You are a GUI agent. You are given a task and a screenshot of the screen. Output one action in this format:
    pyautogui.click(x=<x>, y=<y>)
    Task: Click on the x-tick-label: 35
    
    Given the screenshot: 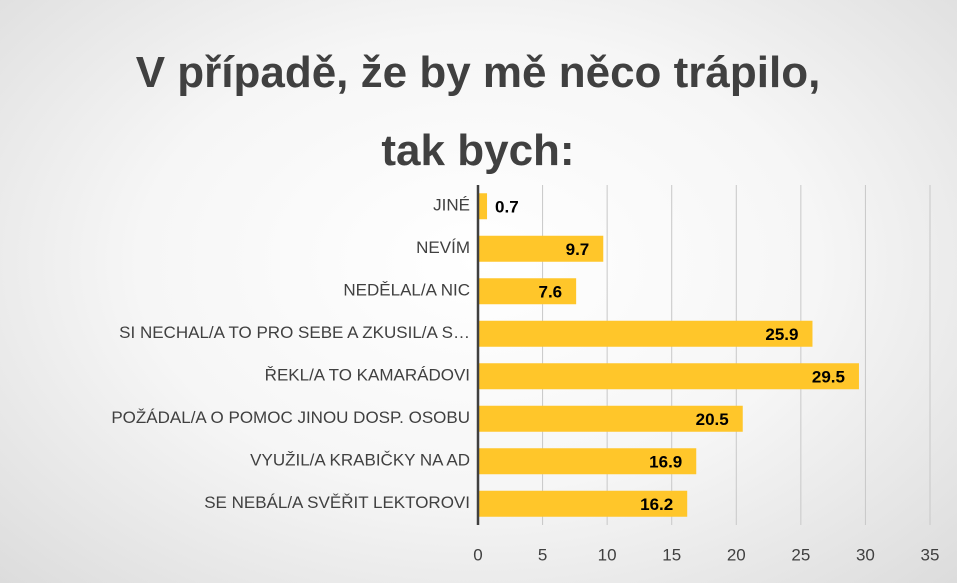 What is the action you would take?
    pyautogui.click(x=930, y=554)
    